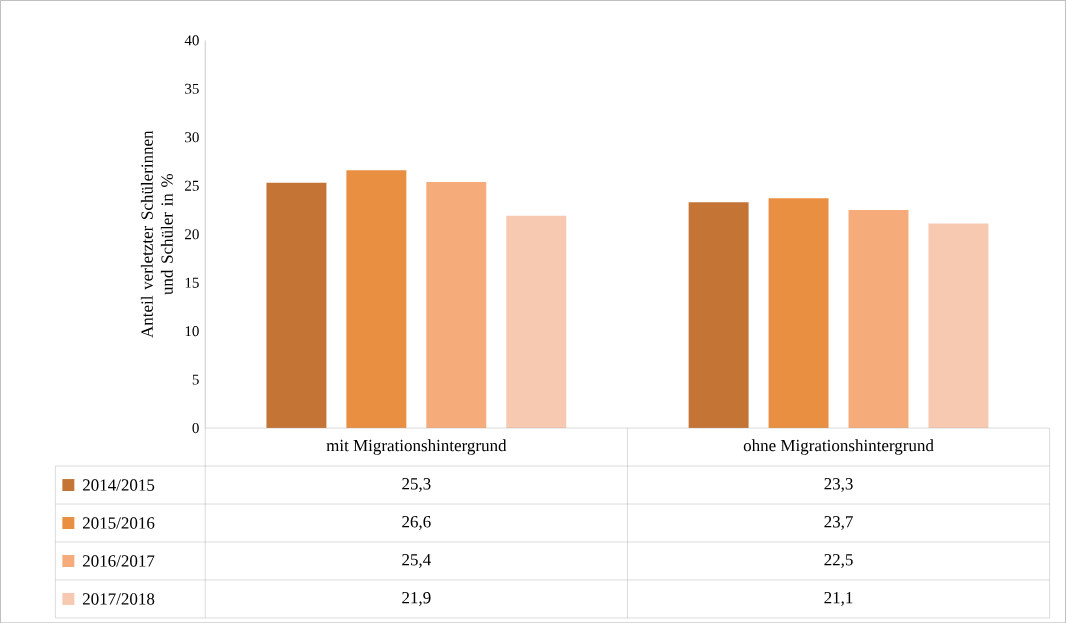 The image size is (1066, 623). Describe the element at coordinates (118, 523) in the screenshot. I see `legend-label: 2015/2016` at that location.